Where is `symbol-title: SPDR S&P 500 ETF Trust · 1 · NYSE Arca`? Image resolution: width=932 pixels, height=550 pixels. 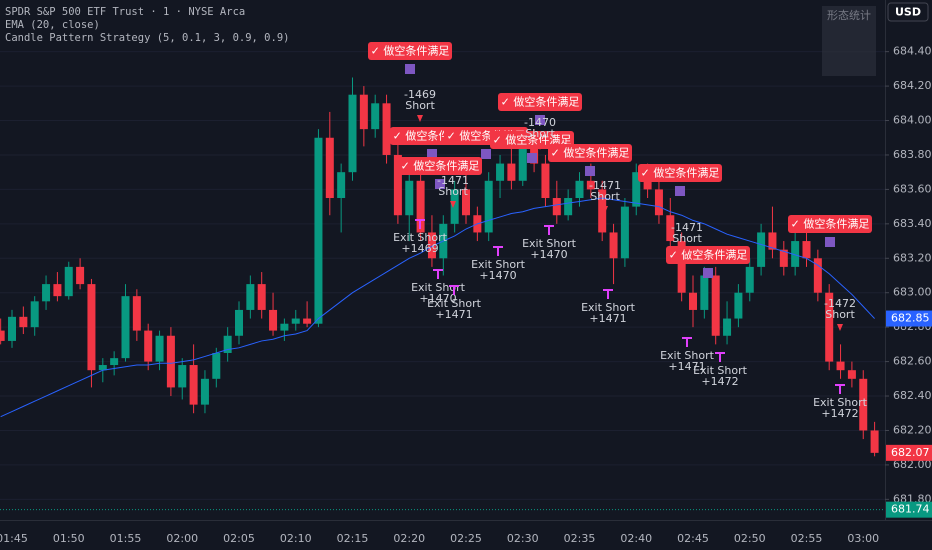
symbol-title: SPDR S&P 500 ETF Trust · 1 · NYSE Arca is located at coordinates (125, 12).